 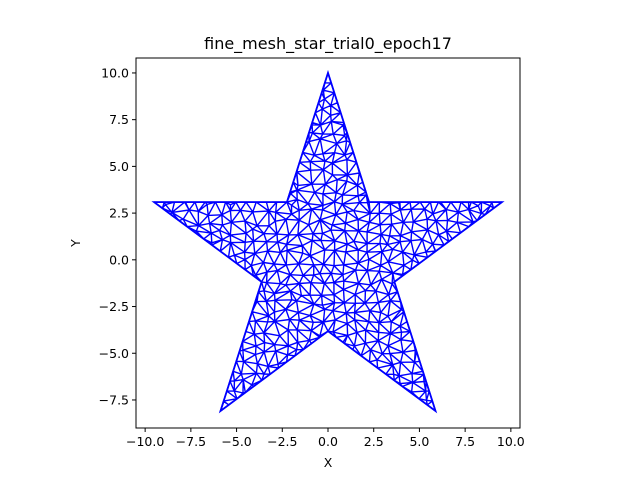 I want to click on x-tick-label: 2.5, so click(x=374, y=441).